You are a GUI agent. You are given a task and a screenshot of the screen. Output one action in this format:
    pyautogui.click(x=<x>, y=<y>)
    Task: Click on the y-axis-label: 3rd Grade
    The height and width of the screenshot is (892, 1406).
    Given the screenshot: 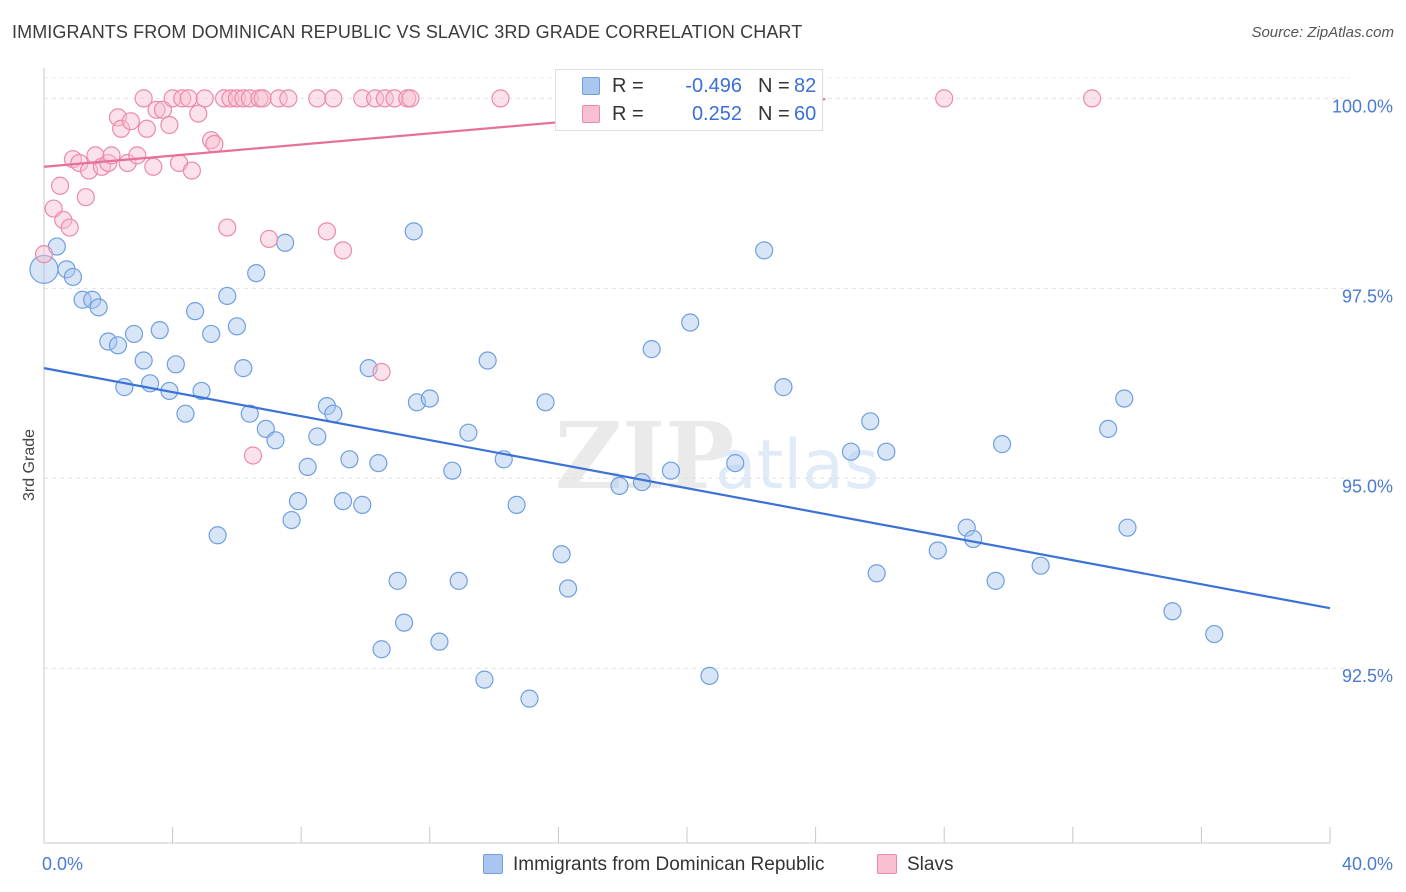 What is the action you would take?
    pyautogui.click(x=29, y=465)
    